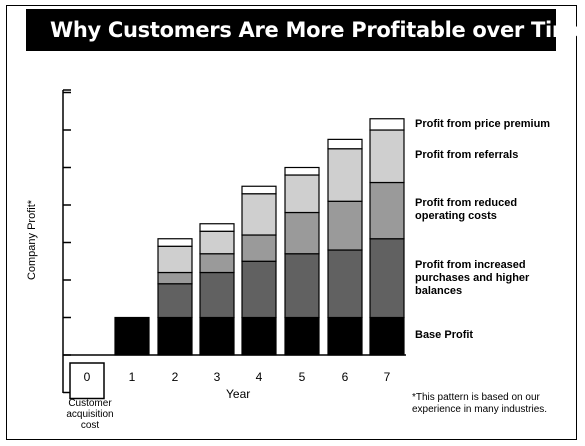 This screenshot has width=585, height=446. Describe the element at coordinates (387, 377) in the screenshot. I see `x-tick-label: 7` at that location.